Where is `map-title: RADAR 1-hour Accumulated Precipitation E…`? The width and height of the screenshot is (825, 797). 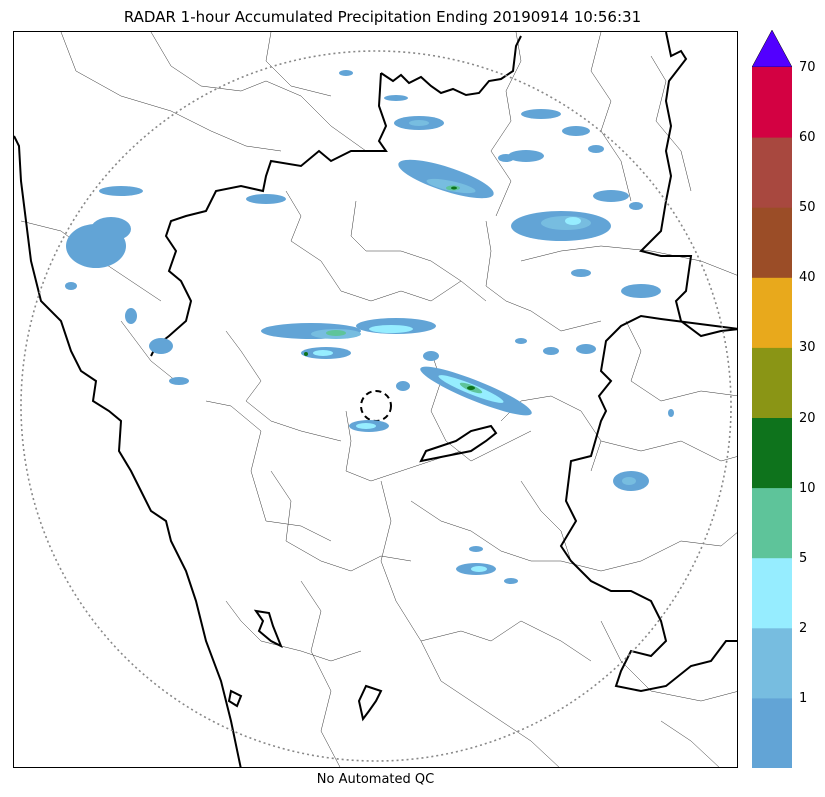 map-title: RADAR 1-hour Accumulated Precipitation E… is located at coordinates (382, 17).